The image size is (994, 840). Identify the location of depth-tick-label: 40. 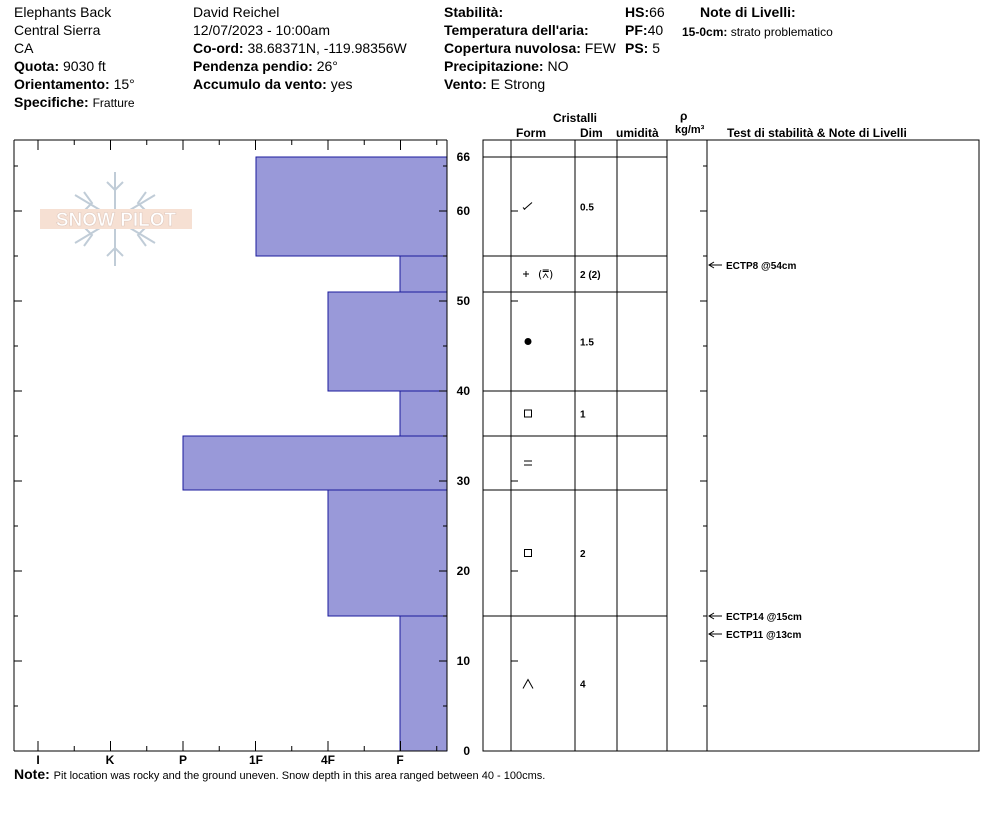
(464, 391).